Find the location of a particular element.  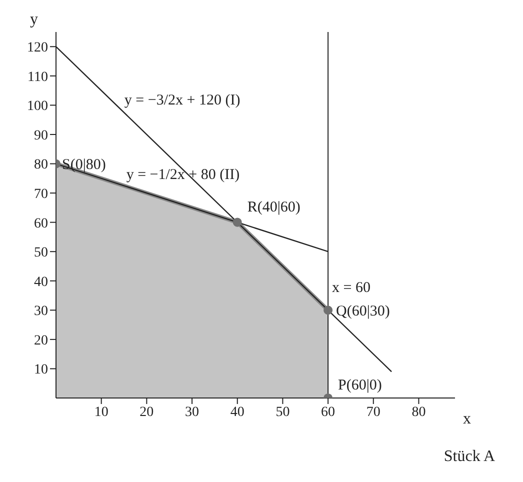

y-tick-label: 10 is located at coordinates (41, 370).